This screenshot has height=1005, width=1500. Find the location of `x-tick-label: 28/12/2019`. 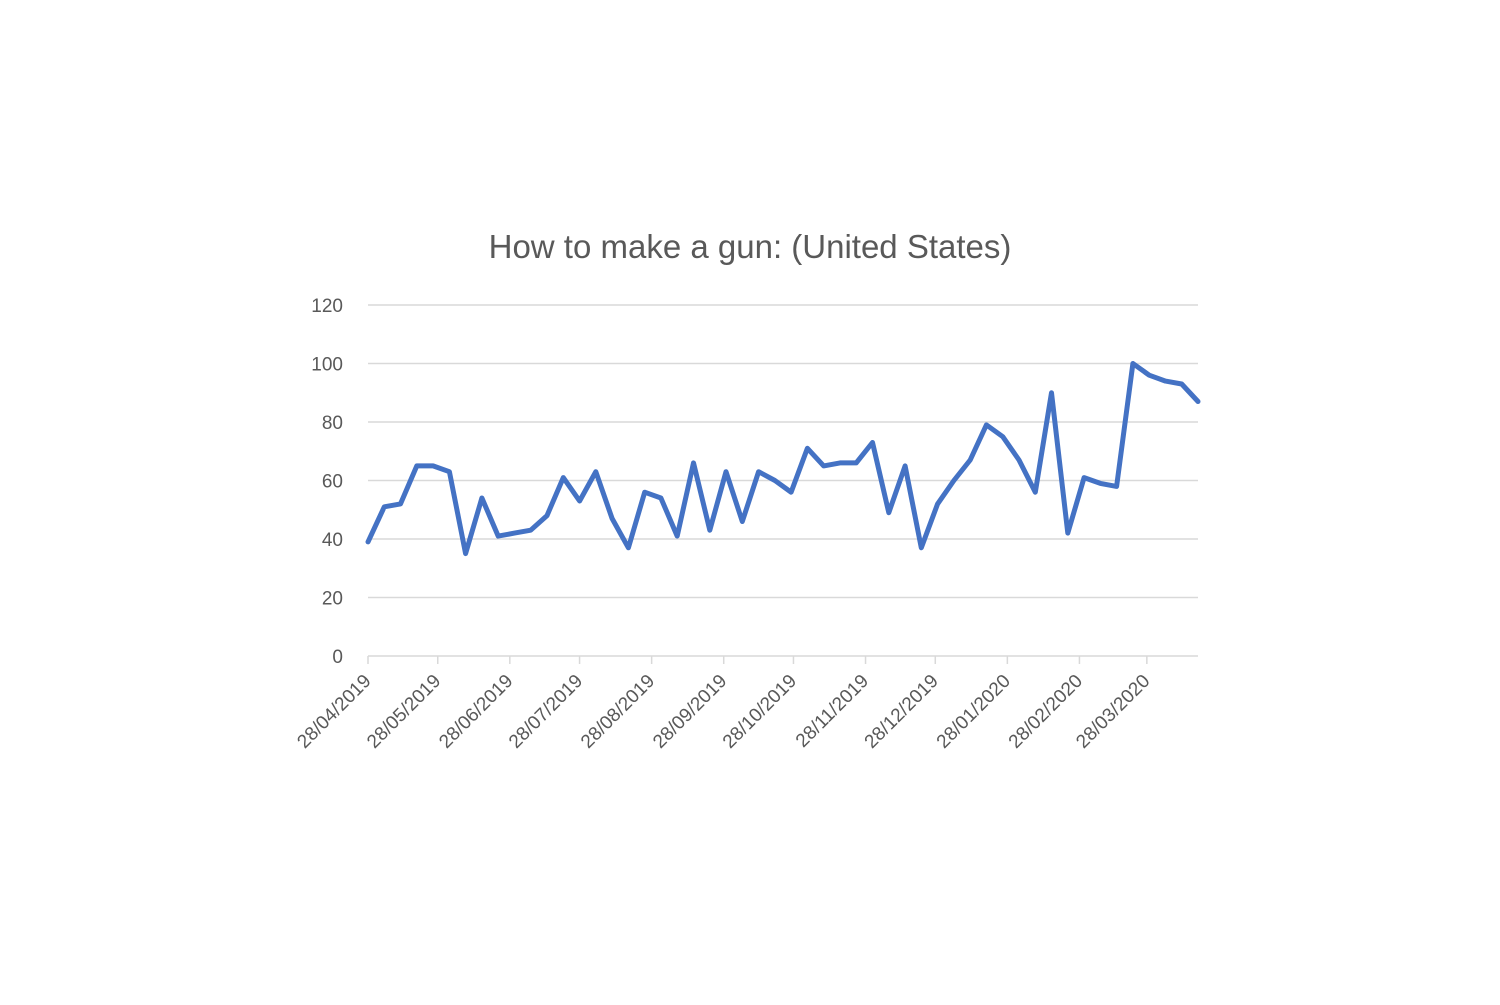

x-tick-label: 28/12/2019 is located at coordinates (902, 712).